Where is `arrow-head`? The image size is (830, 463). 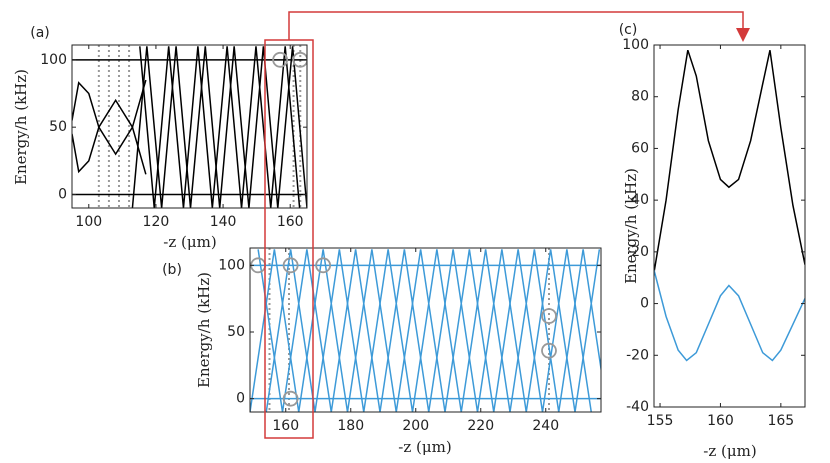
arrow-head is located at coordinates (743, 35).